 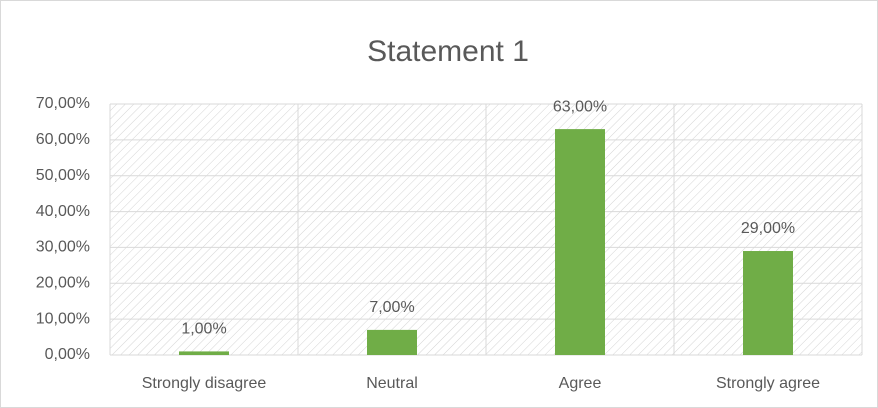 What do you see at coordinates (63, 283) in the screenshot?
I see `y-tick-label: 20,00%` at bounding box center [63, 283].